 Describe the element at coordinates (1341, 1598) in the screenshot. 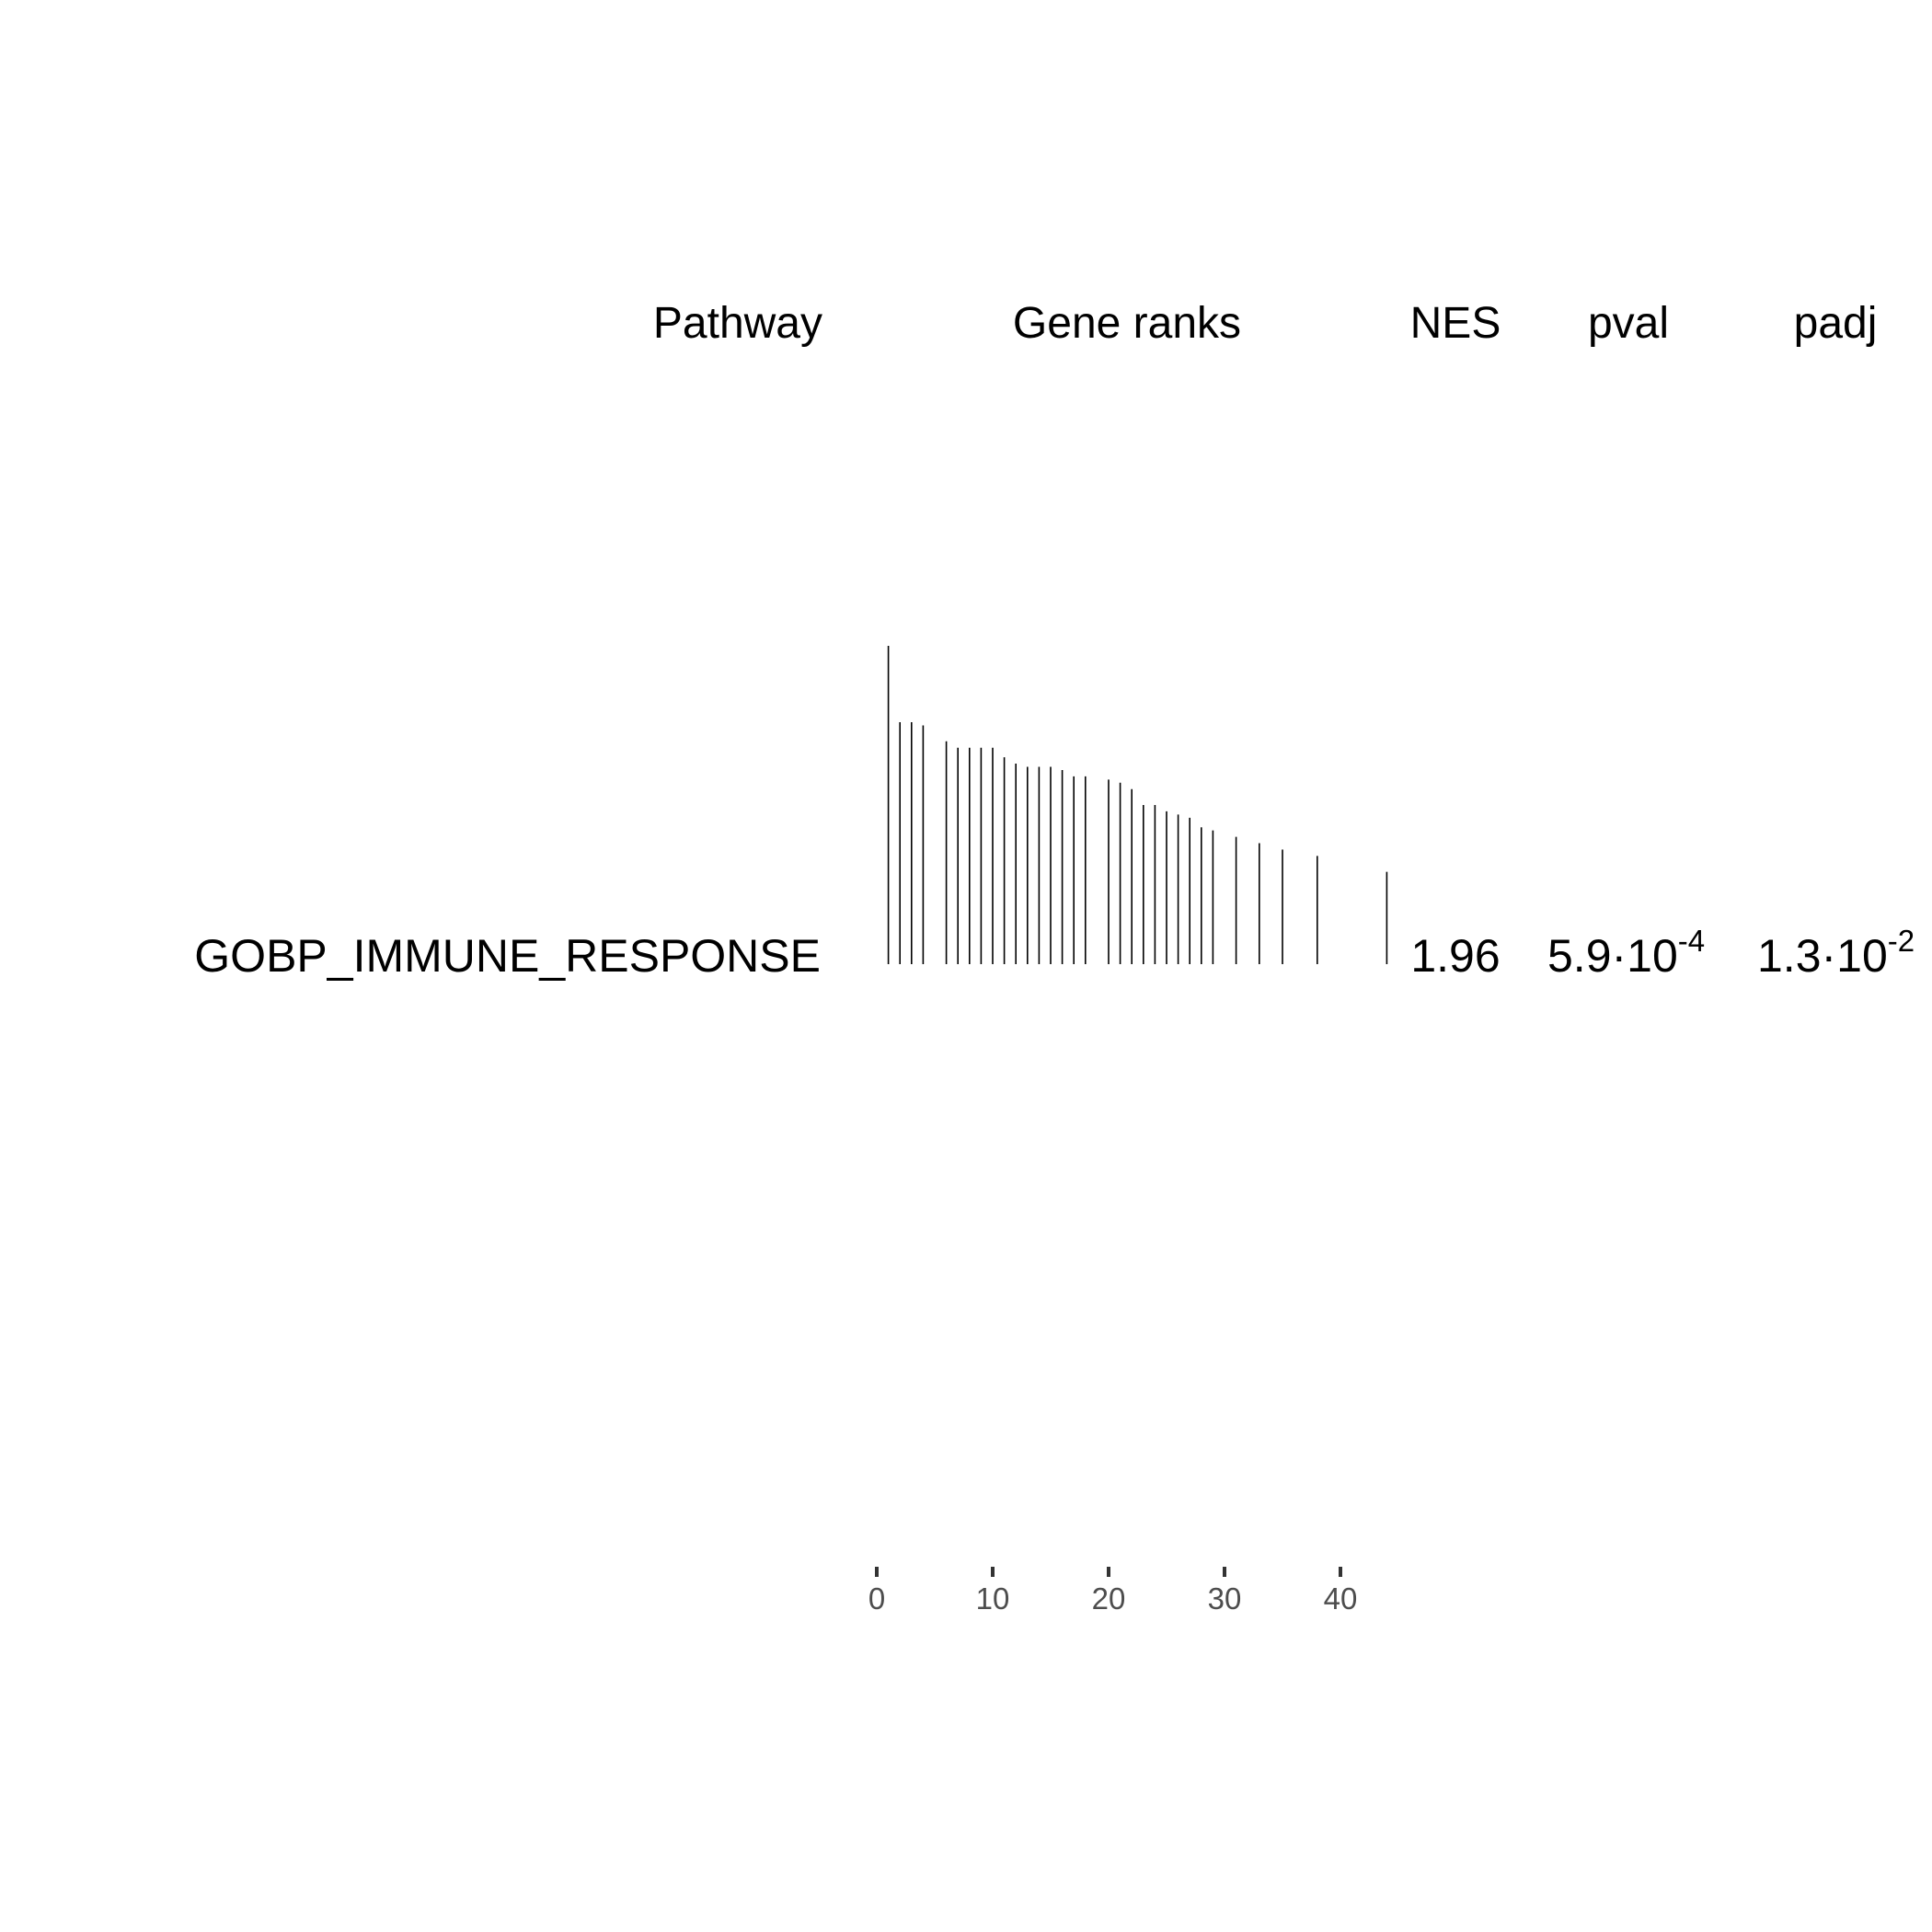

I see `x-tick-label: 40` at that location.